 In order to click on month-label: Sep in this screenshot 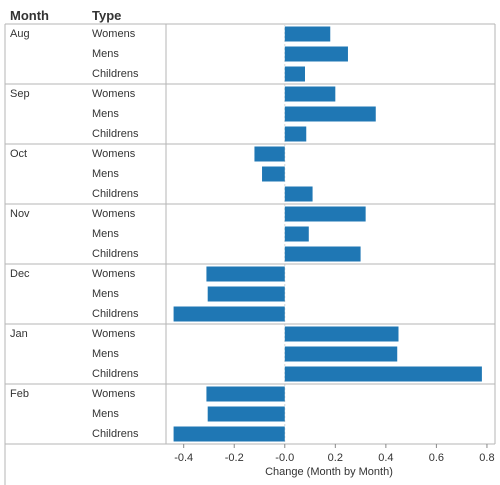, I will do `click(20, 94)`.